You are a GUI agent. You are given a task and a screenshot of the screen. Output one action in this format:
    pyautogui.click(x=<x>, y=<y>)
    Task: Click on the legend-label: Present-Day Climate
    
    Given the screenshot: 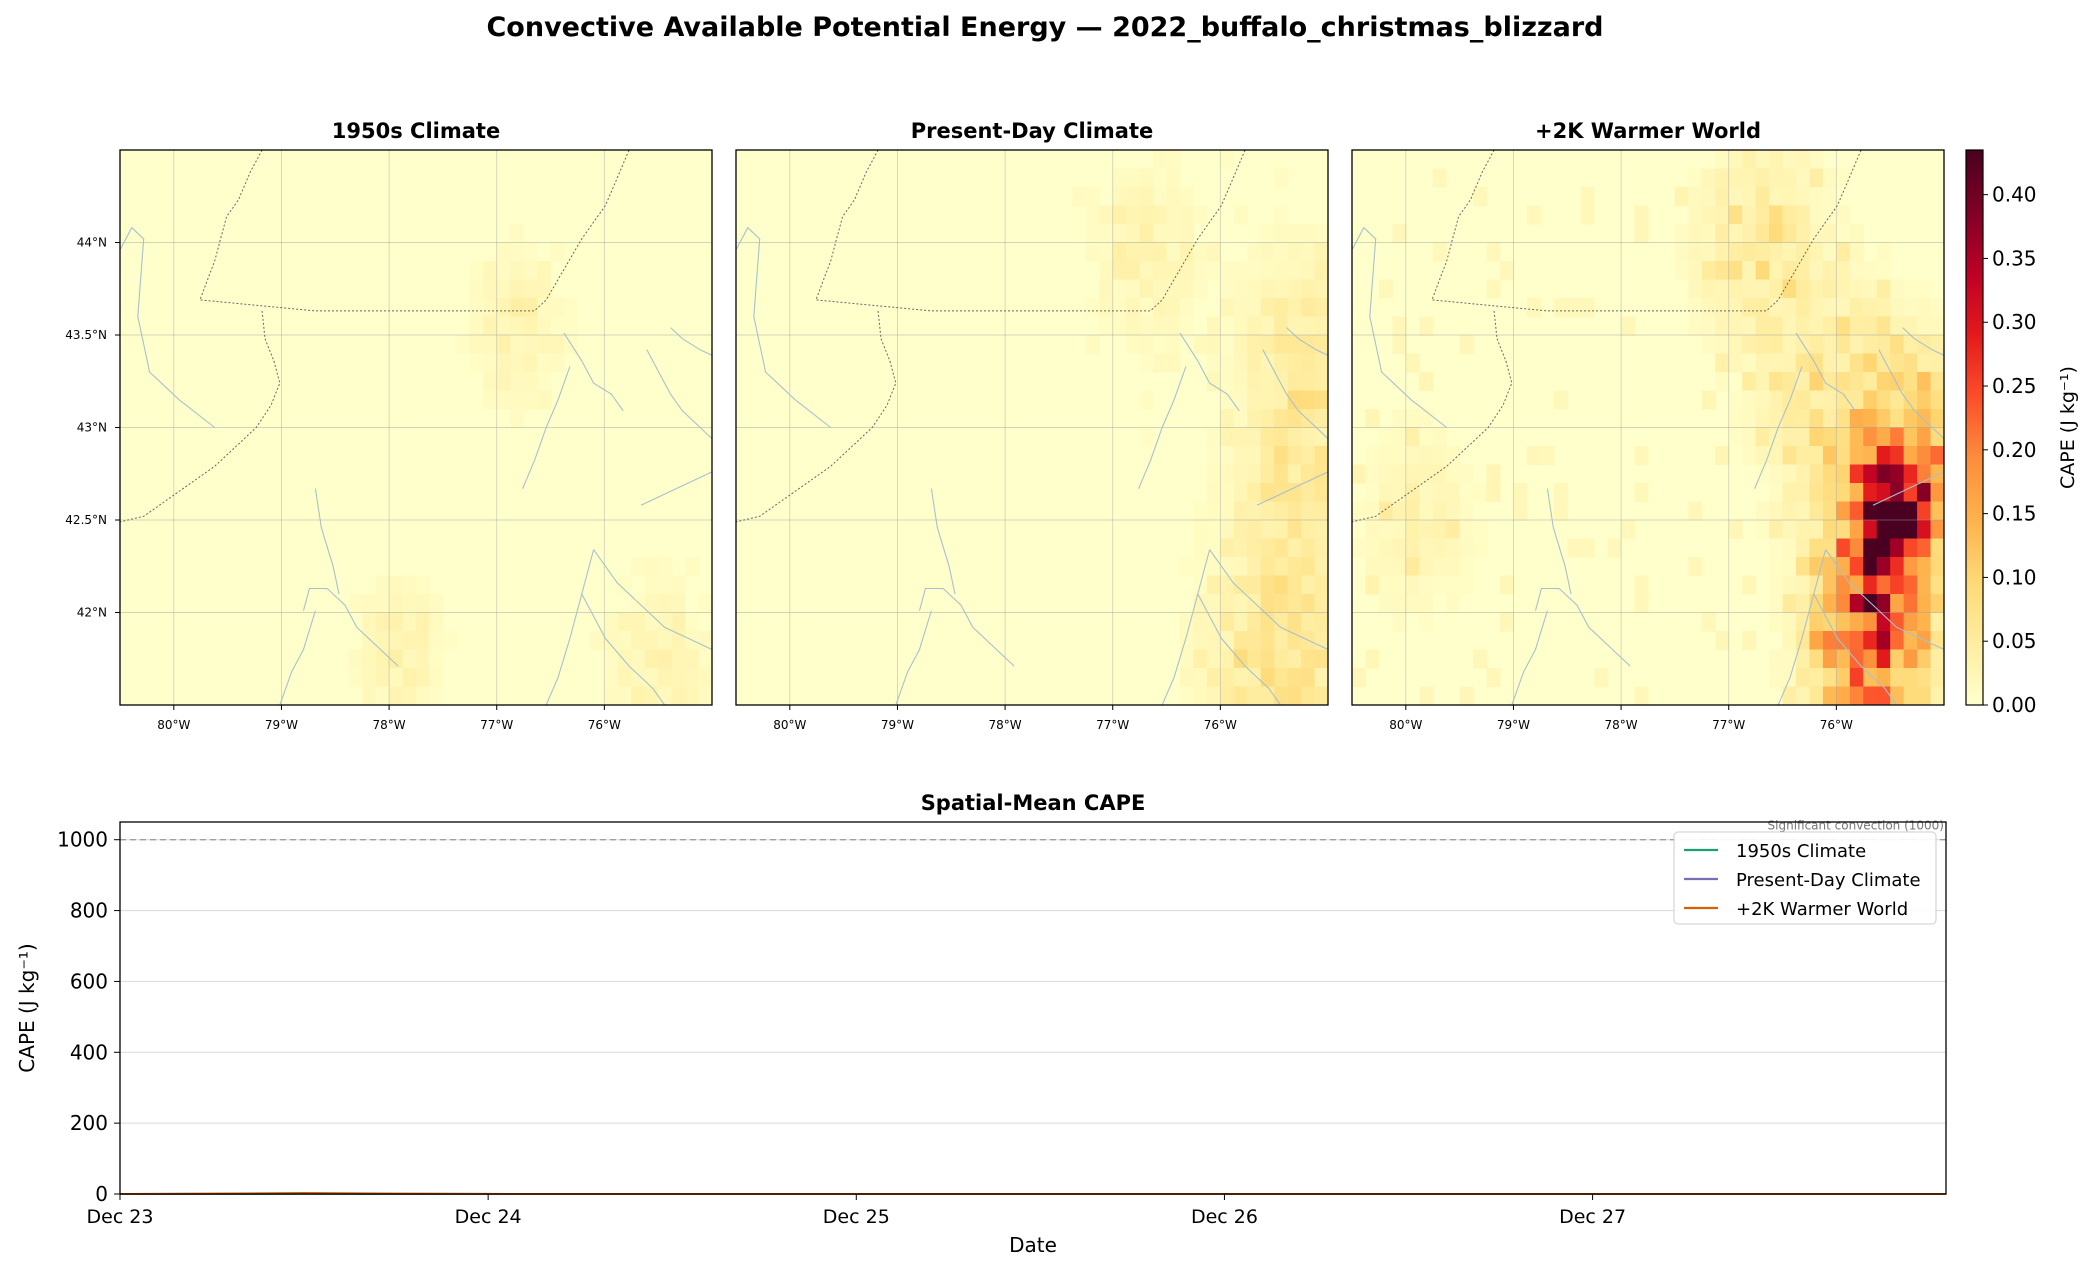 What is the action you would take?
    pyautogui.click(x=1828, y=880)
    